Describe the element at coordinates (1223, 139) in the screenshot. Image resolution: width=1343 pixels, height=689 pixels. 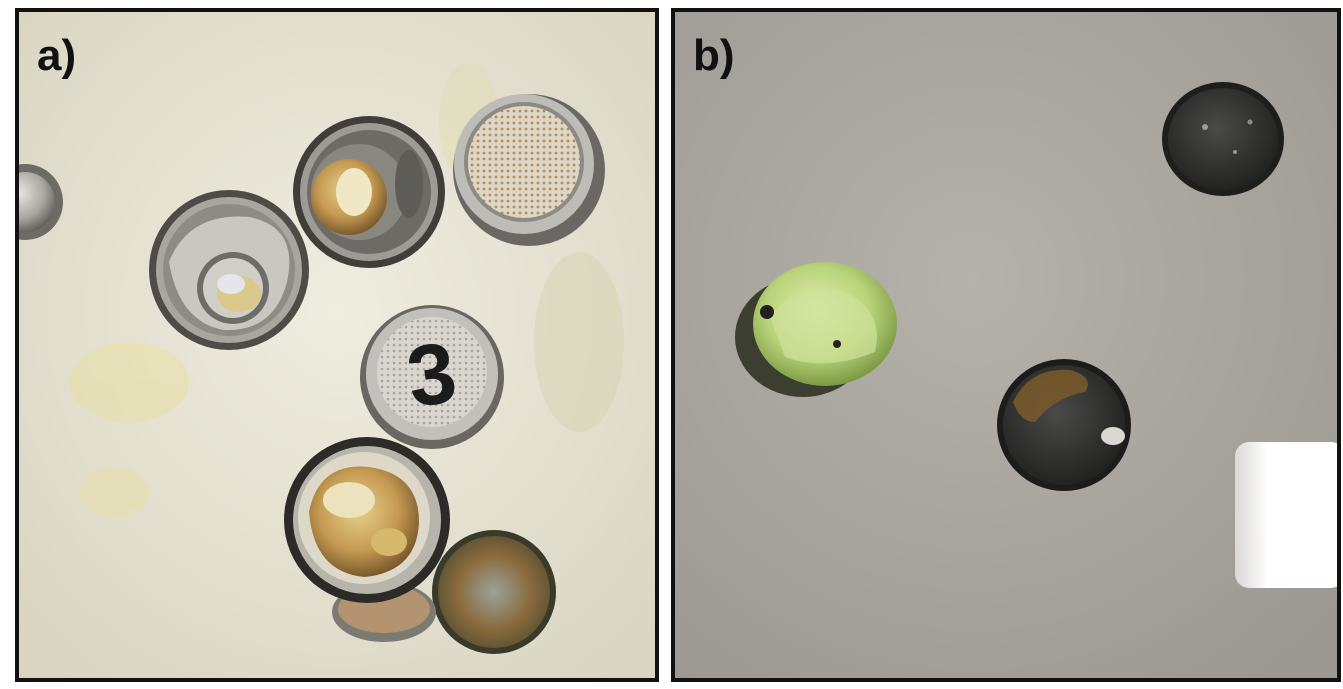
I see `dark-electrode-disk` at that location.